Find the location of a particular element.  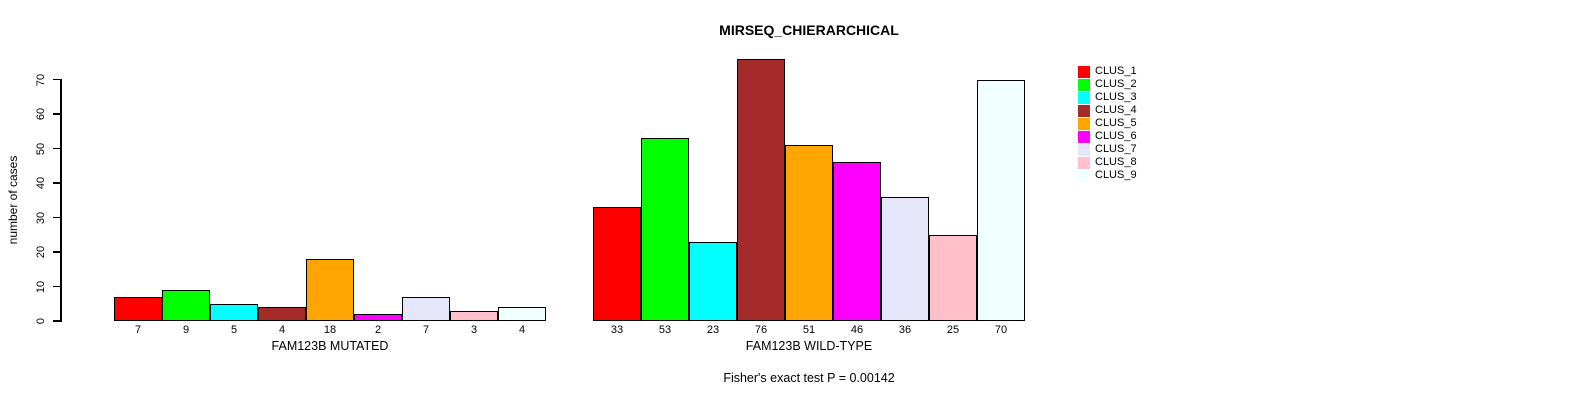

legend-item: CLUS_6 is located at coordinates (1107, 136).